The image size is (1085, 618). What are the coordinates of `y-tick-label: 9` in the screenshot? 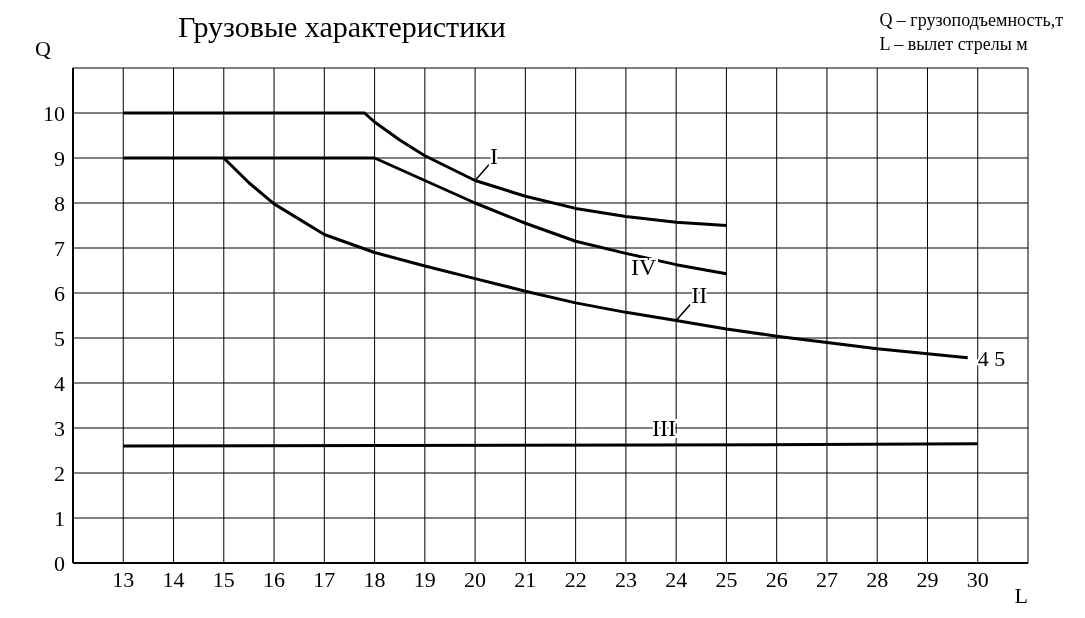 It's located at (59, 158).